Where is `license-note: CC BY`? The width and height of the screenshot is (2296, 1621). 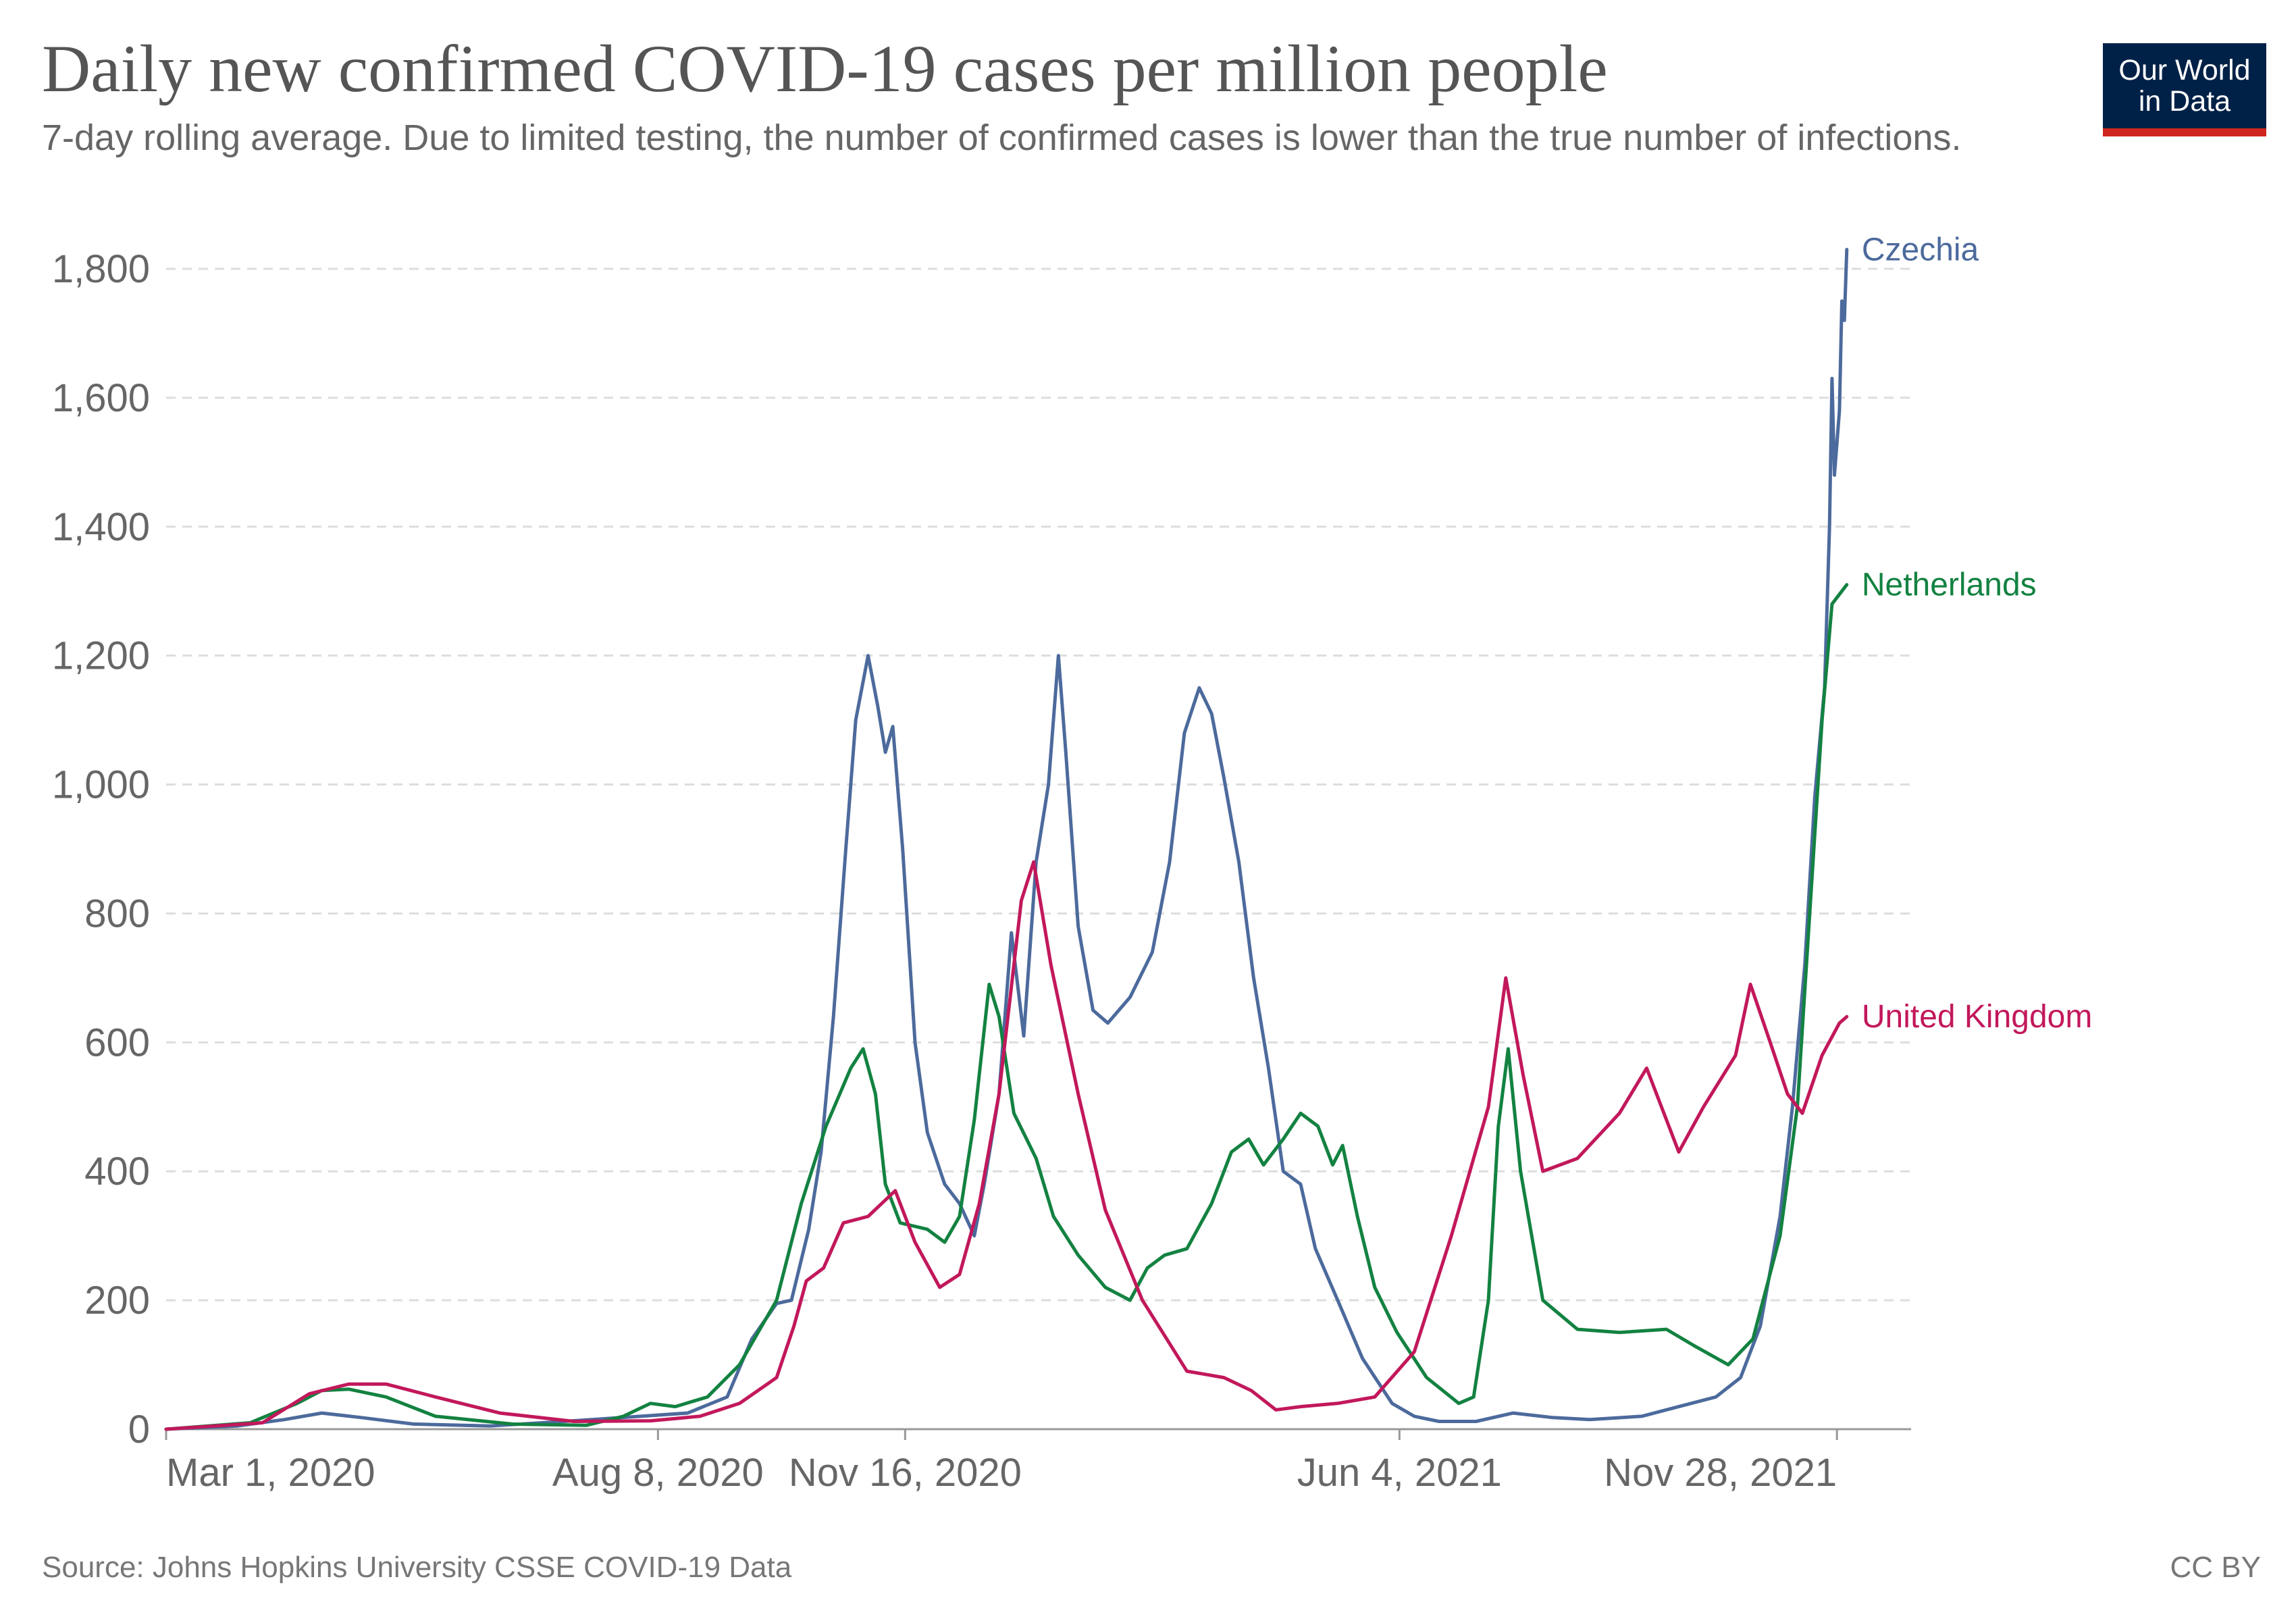 license-note: CC BY is located at coordinates (2215, 1567).